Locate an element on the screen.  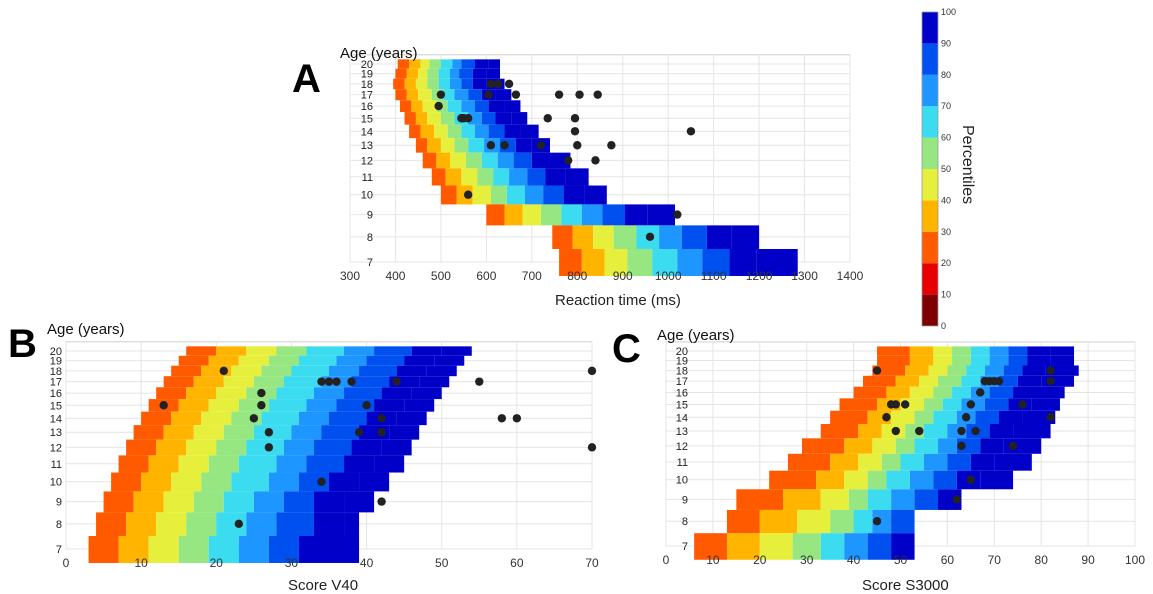
y-tick-label: 17 is located at coordinates (682, 382).